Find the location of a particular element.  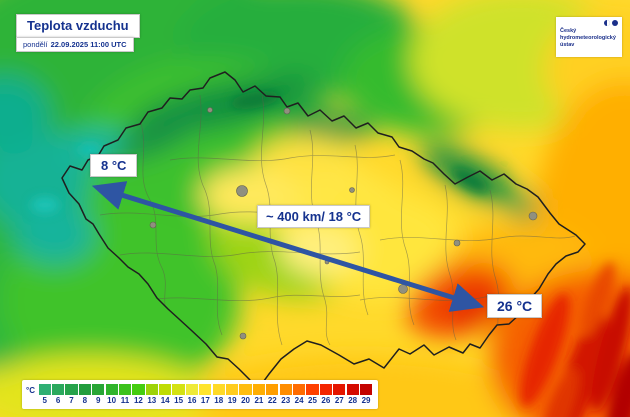

scale-step: 7 is located at coordinates (71, 394).